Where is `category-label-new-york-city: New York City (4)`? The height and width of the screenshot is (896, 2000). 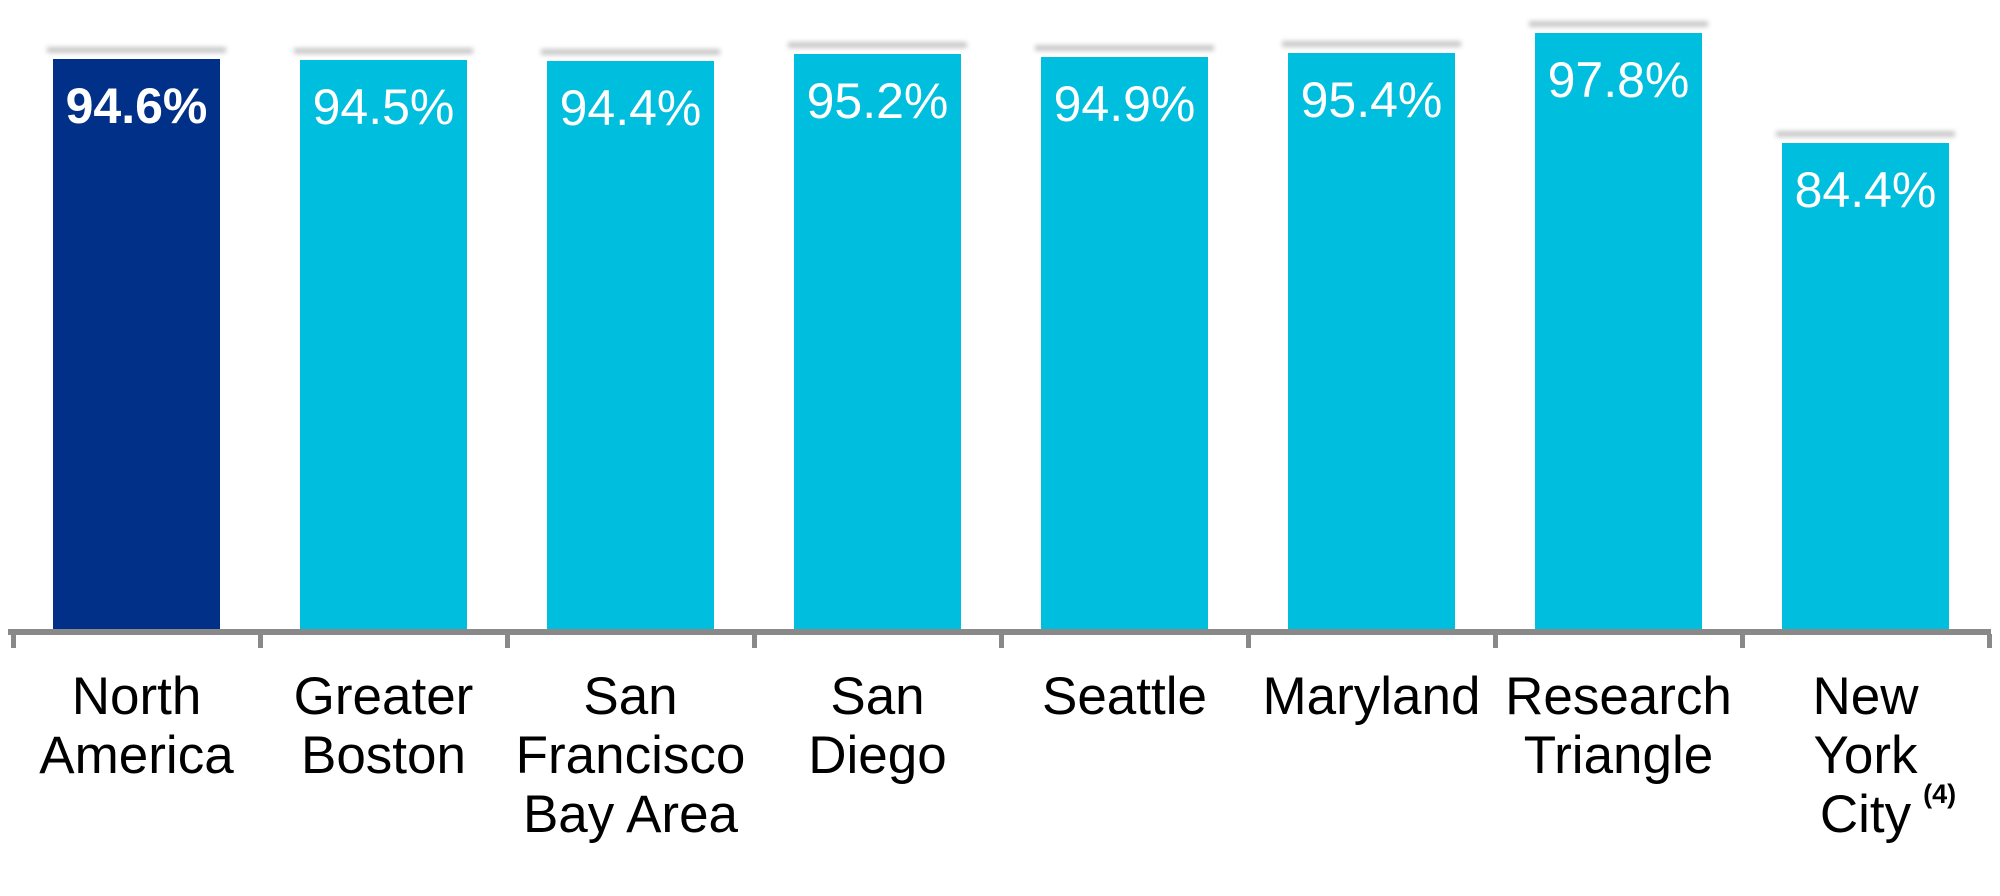
category-label-new-york-city: New York City (4) is located at coordinates (1865, 755).